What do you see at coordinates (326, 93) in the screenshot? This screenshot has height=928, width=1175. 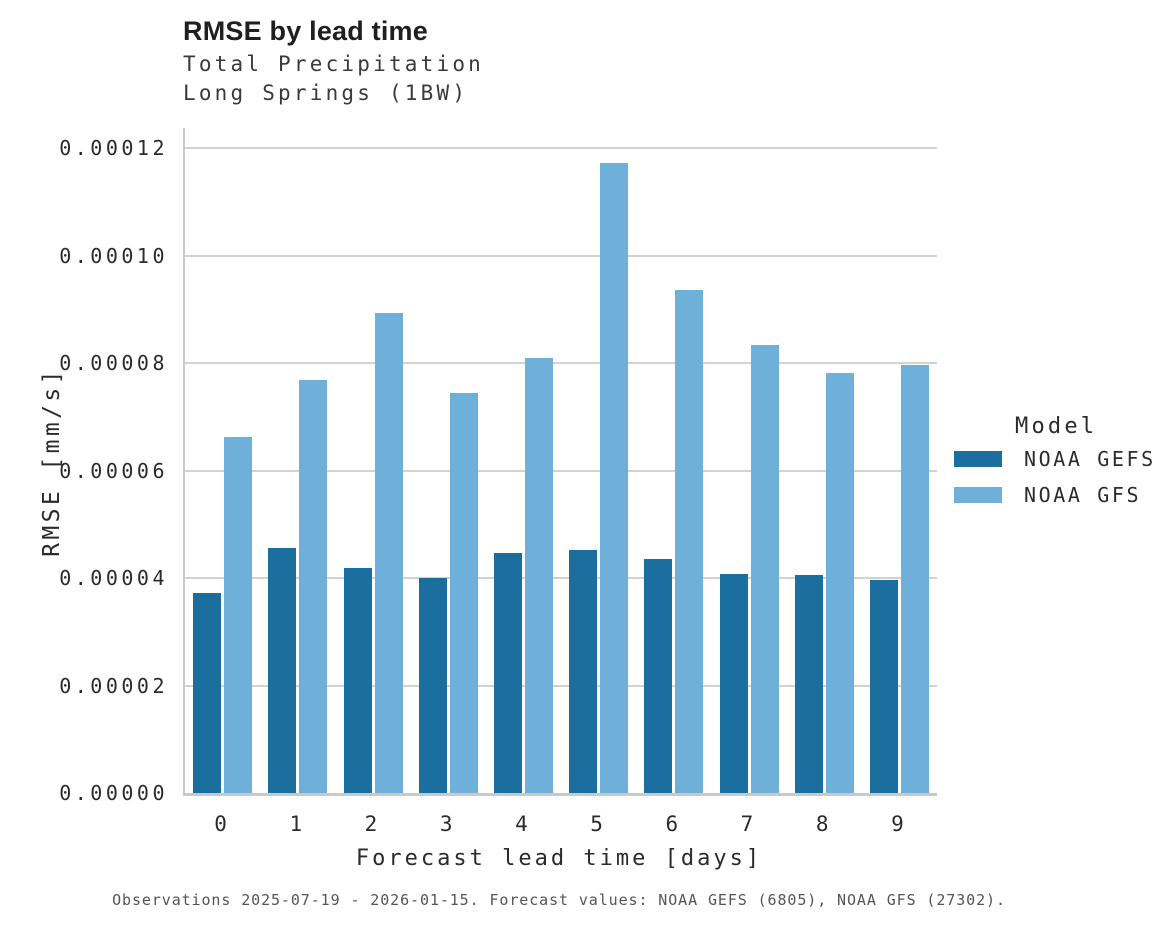 I see `chart-subtitle-station: Long Springs (1BW)` at bounding box center [326, 93].